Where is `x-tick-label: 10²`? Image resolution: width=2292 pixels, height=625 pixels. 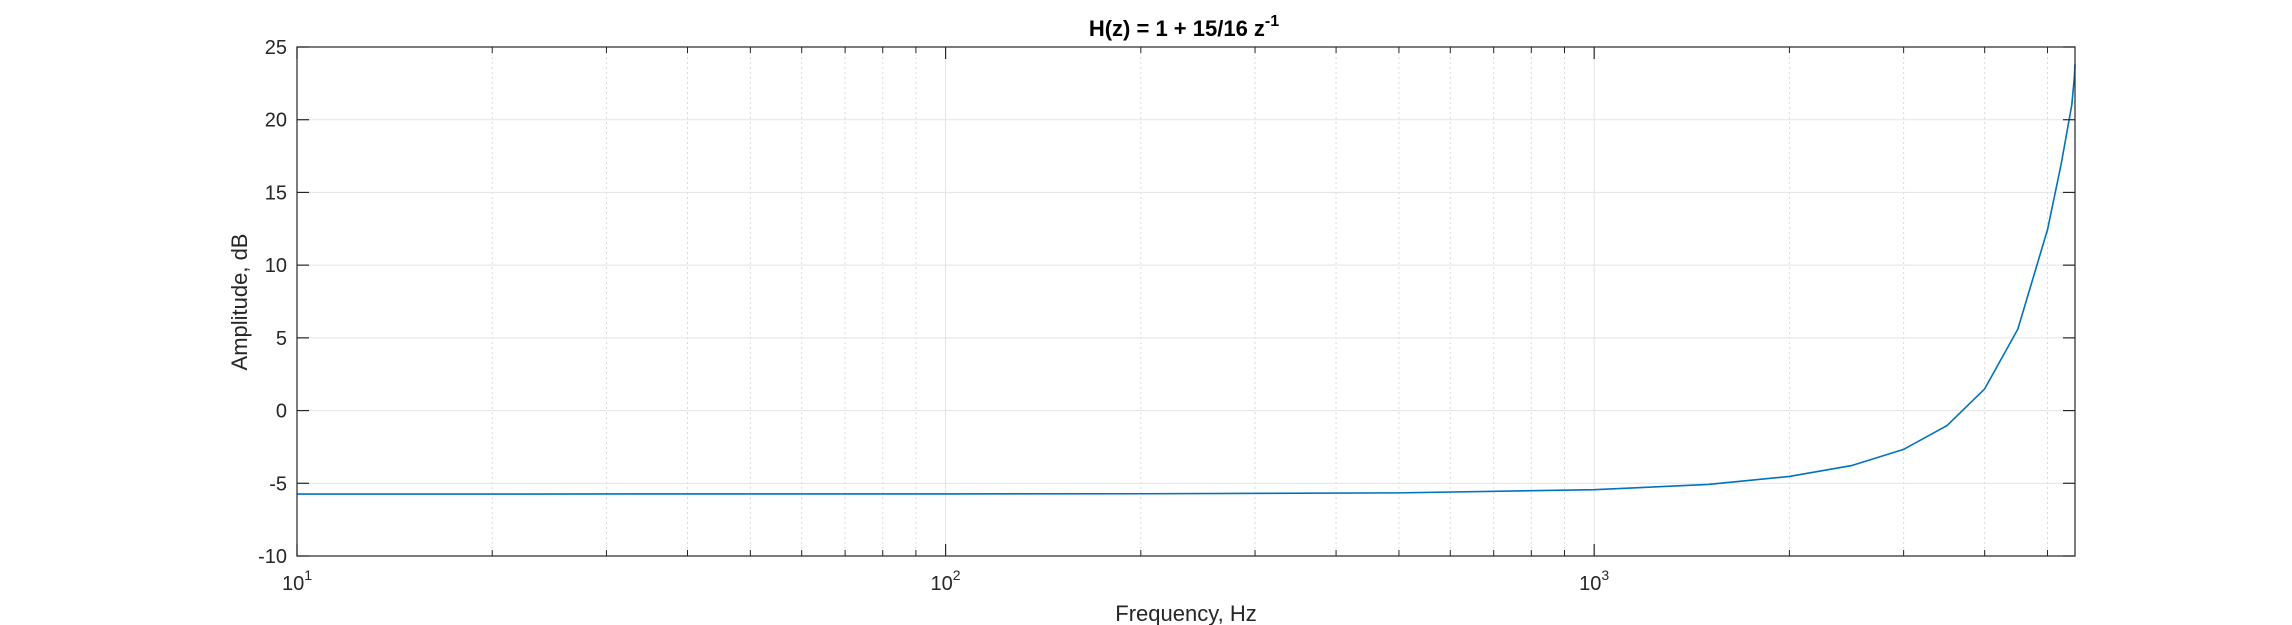 x-tick-label: 10² is located at coordinates (946, 581).